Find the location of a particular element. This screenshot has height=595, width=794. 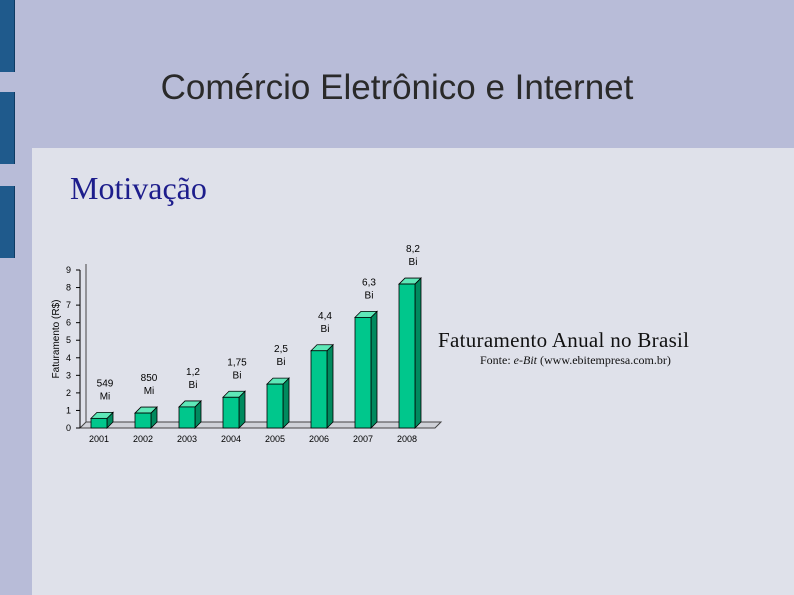

y-tick-label: 3 is located at coordinates (68, 375).